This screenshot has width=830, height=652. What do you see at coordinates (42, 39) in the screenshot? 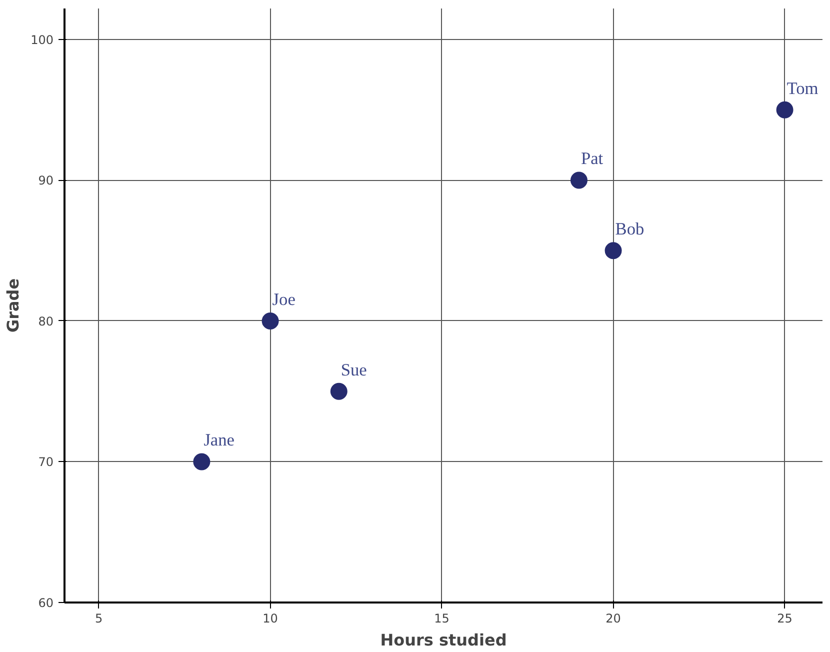
I see `y-tick-label: 100` at bounding box center [42, 39].